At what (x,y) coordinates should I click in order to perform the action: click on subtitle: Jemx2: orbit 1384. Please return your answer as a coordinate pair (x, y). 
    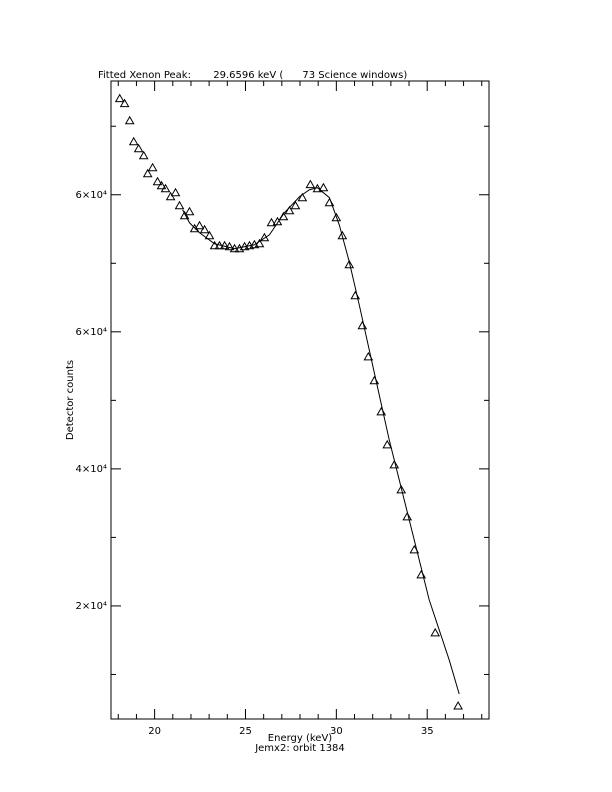
    Looking at the image, I should click on (299, 748).